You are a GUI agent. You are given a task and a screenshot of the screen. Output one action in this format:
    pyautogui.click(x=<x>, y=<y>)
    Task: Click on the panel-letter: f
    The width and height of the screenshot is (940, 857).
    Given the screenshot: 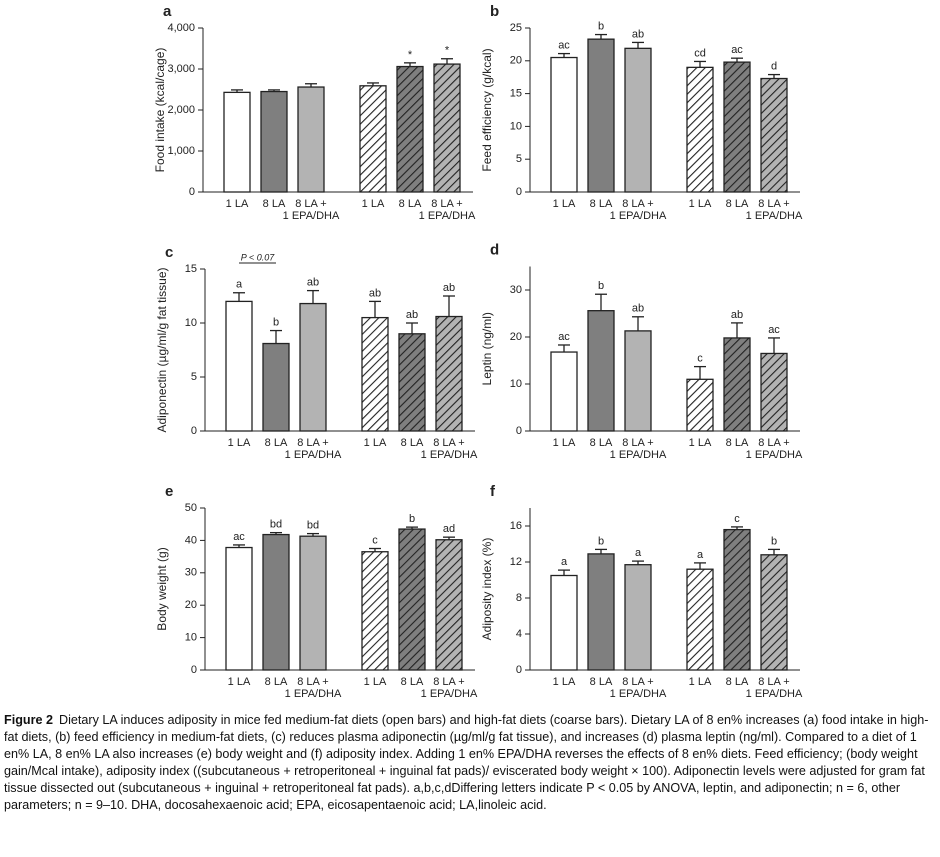 What is the action you would take?
    pyautogui.click(x=493, y=491)
    